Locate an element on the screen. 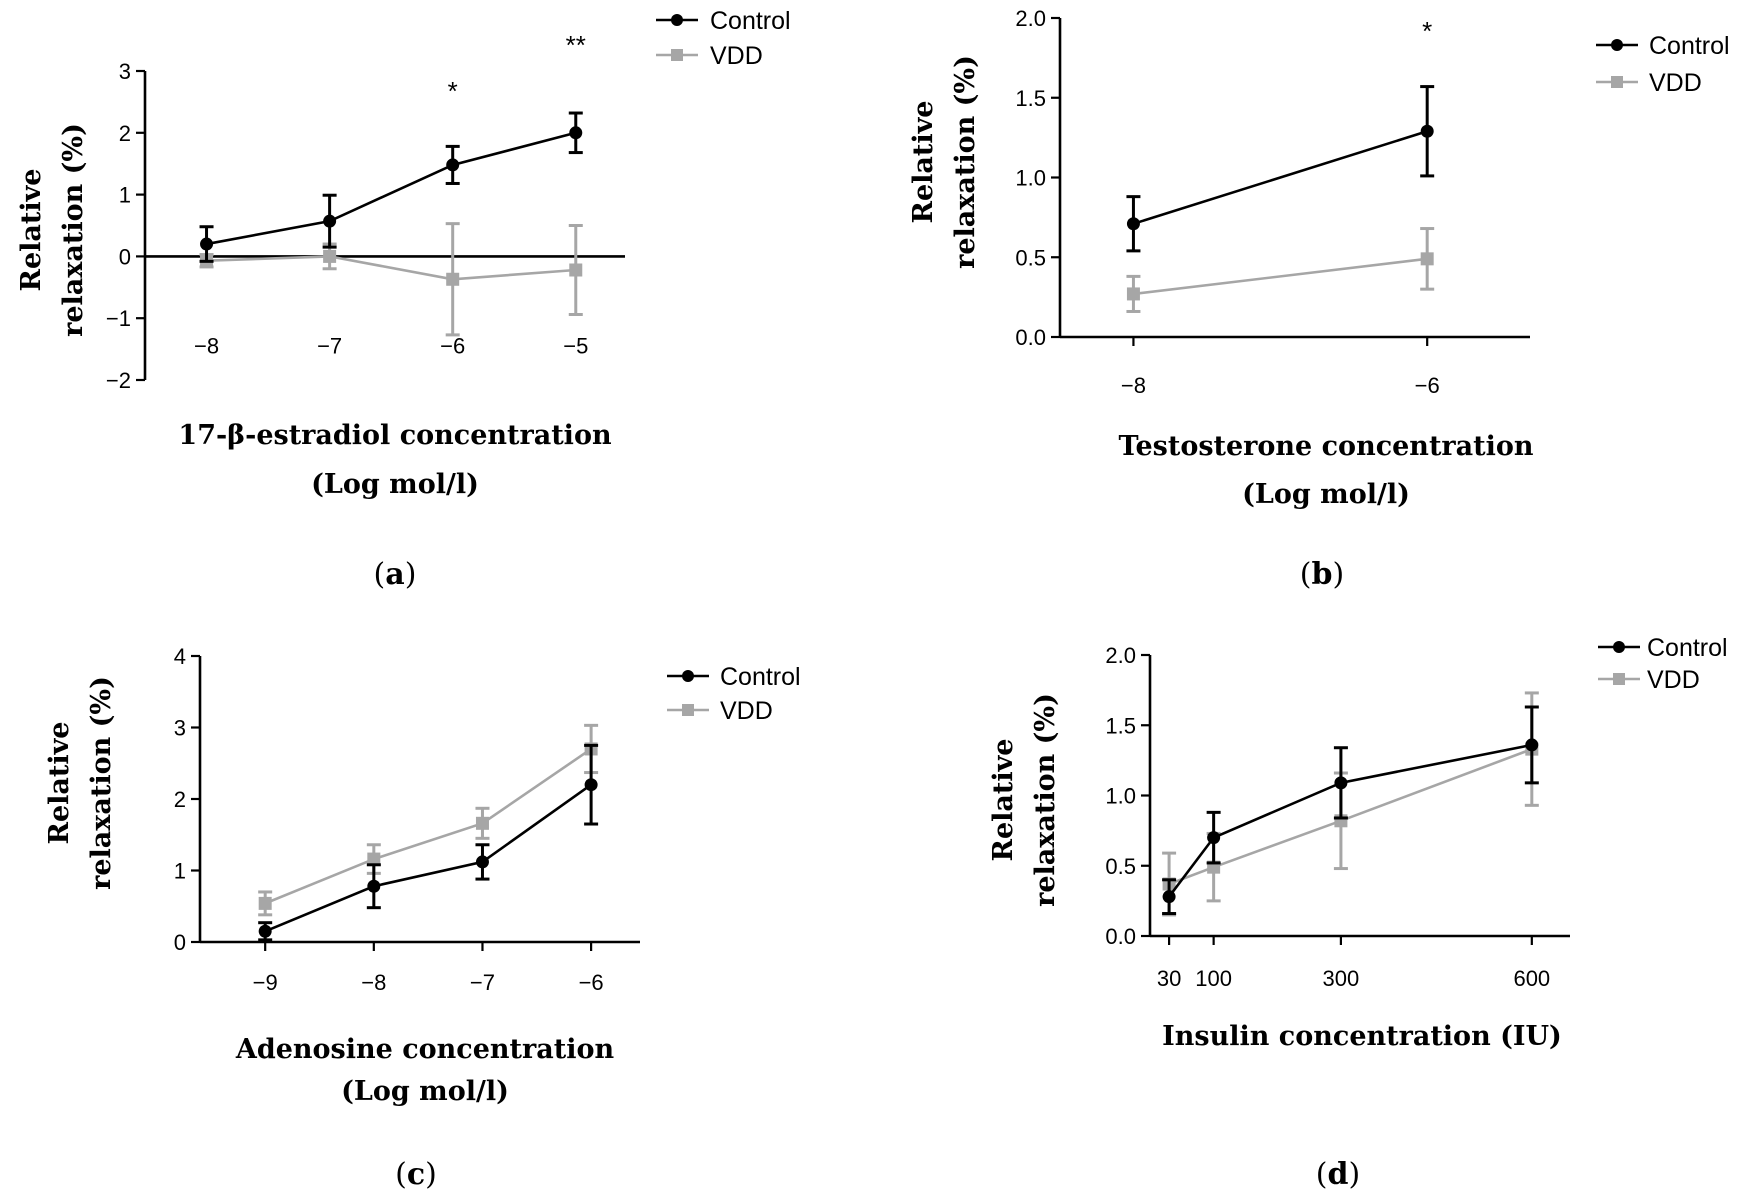  y-tick-label: −2 is located at coordinates (118, 380).